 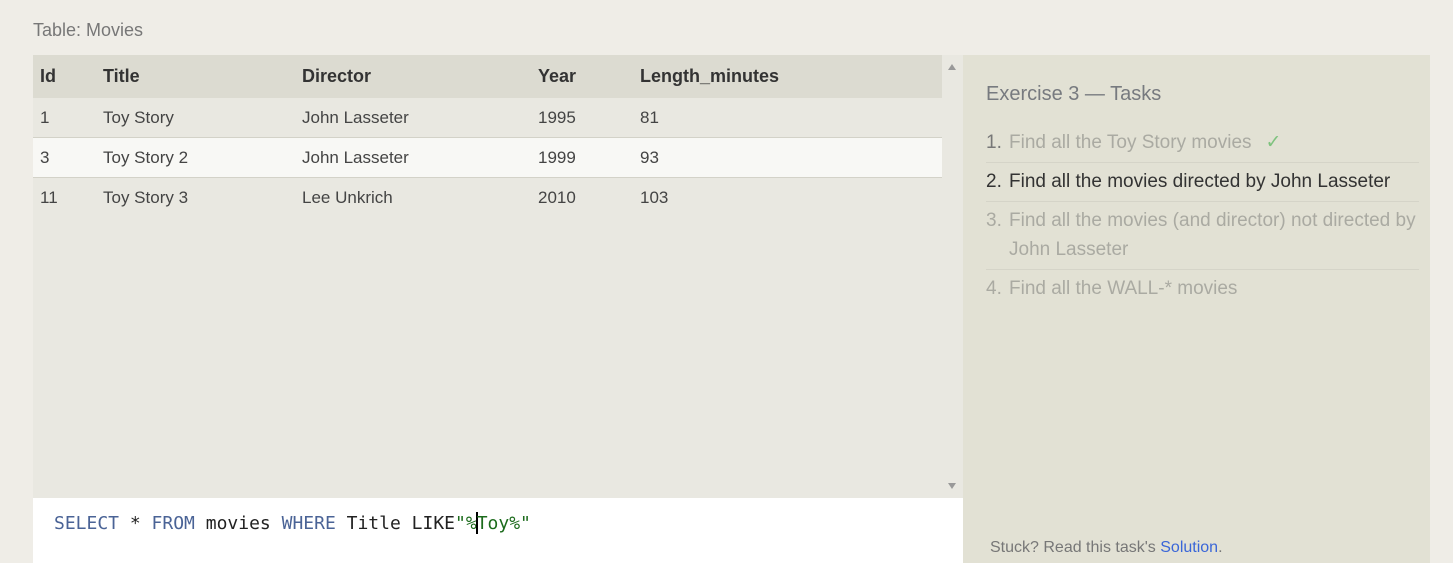 What do you see at coordinates (582, 157) in the screenshot?
I see `cell-year: 1999` at bounding box center [582, 157].